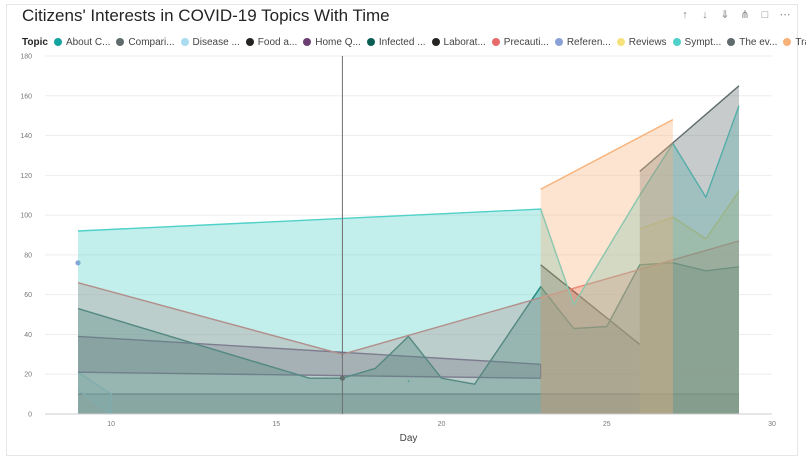  I want to click on y-tick-label: 180, so click(26, 57).